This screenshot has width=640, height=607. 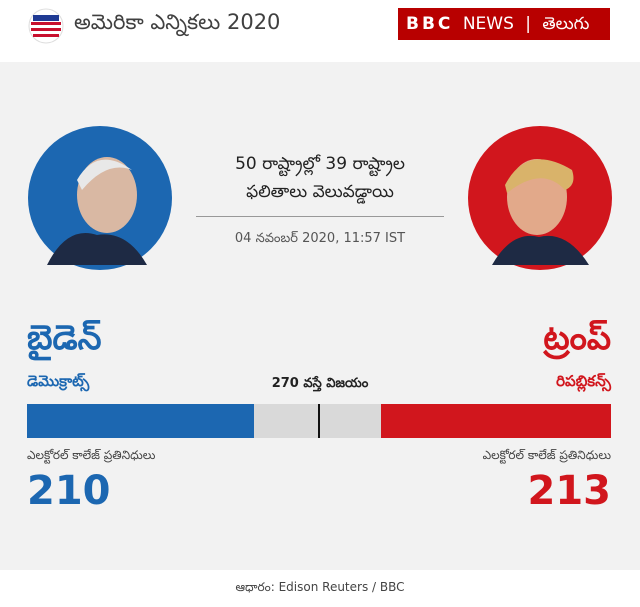 I want to click on header-title: అమెరికా ఎన్నికలు 2020, so click(x=177, y=22).